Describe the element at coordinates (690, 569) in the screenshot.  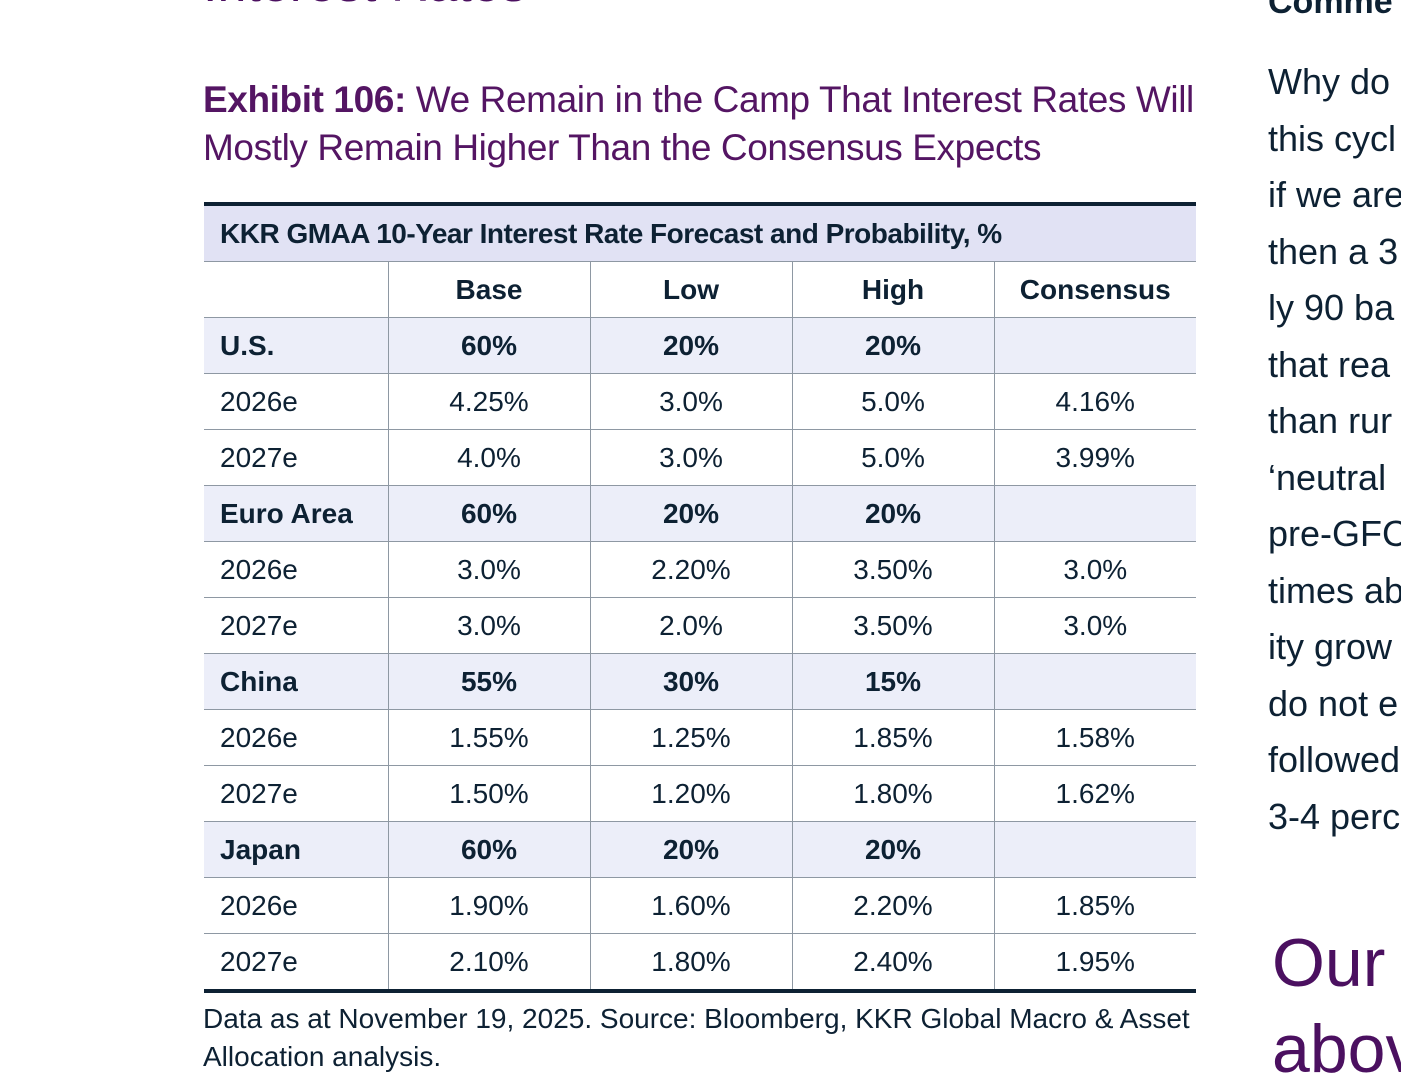
I see `cell-low: 2.20%` at that location.